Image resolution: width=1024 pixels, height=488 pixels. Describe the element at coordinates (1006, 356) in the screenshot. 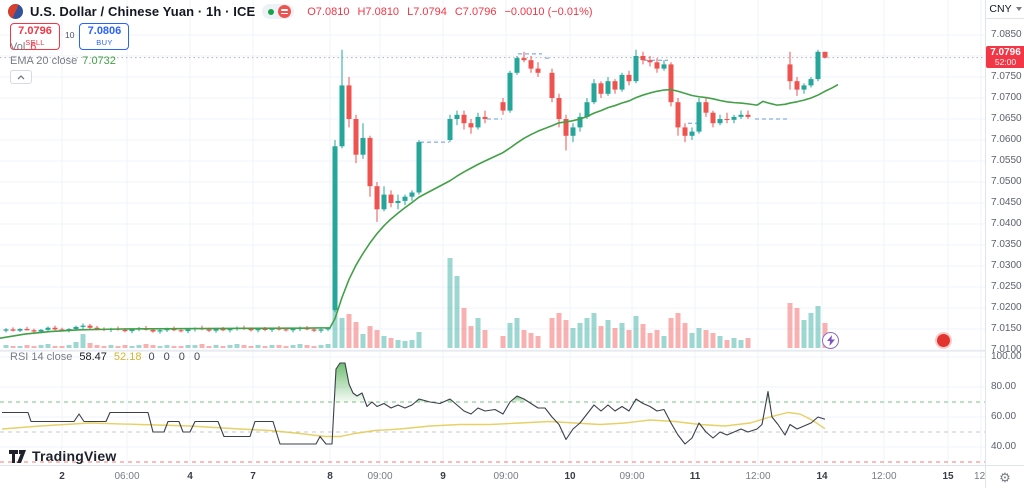

I see `rsi-tick-label: 100.00` at that location.